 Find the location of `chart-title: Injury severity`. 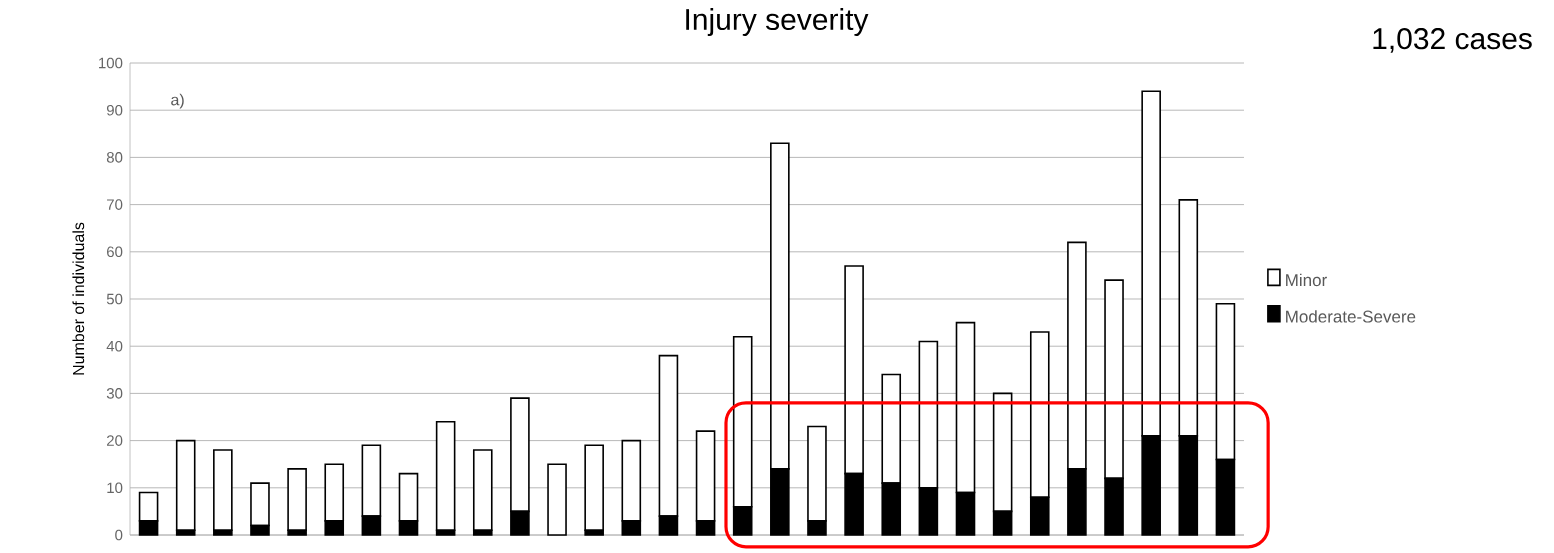

chart-title: Injury severity is located at coordinates (777, 22).